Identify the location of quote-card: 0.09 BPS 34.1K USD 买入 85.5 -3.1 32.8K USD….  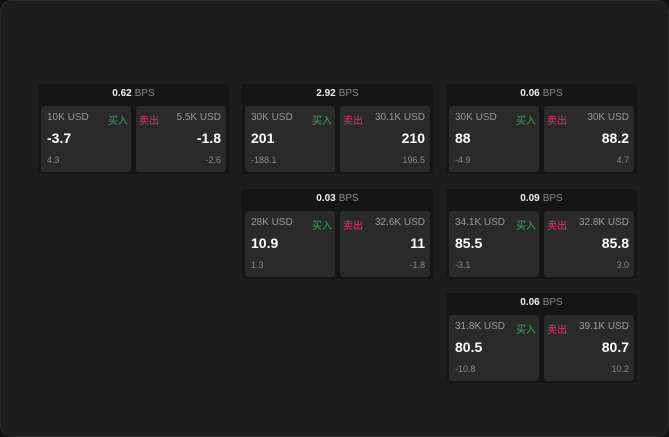
(541, 234).